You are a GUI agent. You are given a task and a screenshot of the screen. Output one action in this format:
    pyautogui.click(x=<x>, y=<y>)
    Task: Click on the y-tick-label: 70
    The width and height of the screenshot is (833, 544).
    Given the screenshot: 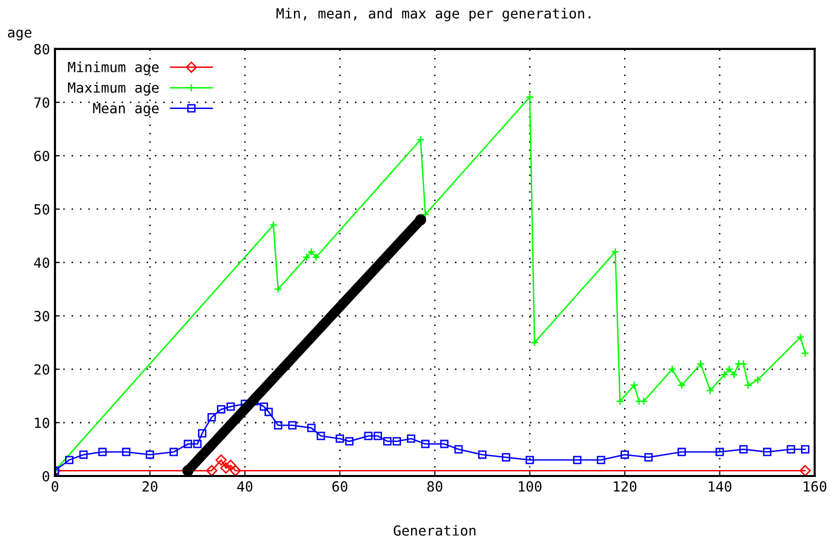 What is the action you would take?
    pyautogui.click(x=42, y=102)
    